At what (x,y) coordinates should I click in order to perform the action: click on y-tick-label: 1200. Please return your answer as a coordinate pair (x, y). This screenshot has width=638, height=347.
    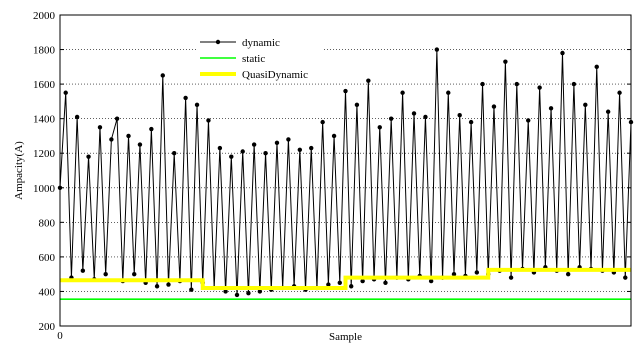
    Looking at the image, I should click on (44, 154).